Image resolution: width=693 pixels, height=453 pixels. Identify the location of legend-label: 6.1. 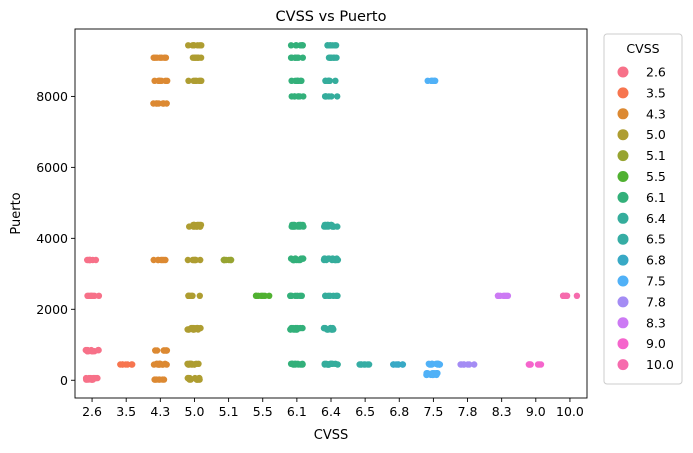
(656, 197).